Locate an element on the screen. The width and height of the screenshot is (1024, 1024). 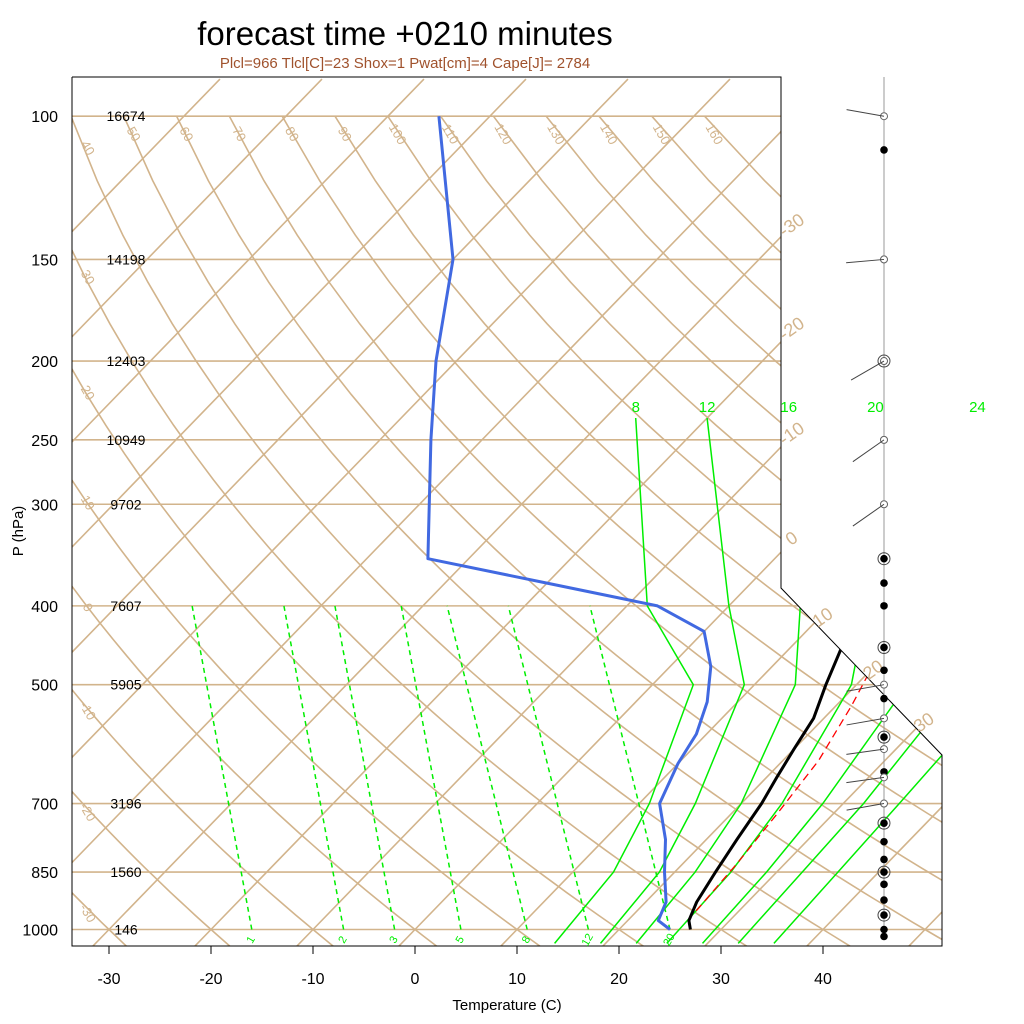
chart-title: forecast time +0210 minutes is located at coordinates (404, 33).